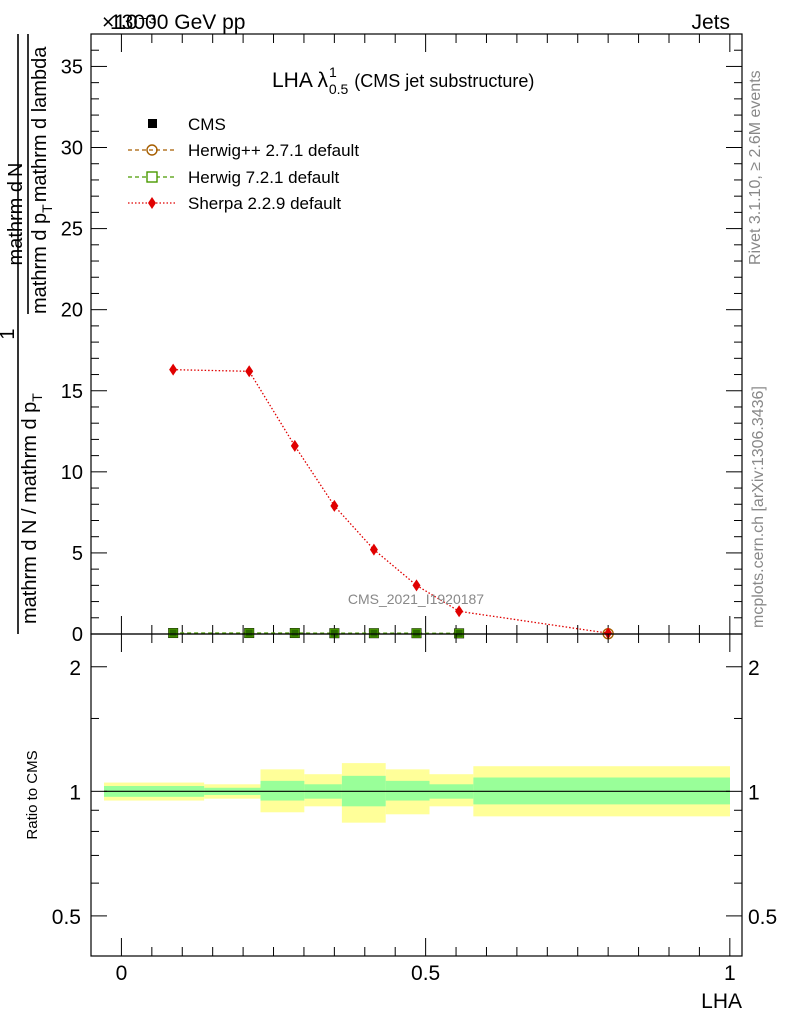 The height and width of the screenshot is (1024, 786). I want to click on chart-title: LHA λ1 0.5 (CMS jet substructure), so click(403, 80).